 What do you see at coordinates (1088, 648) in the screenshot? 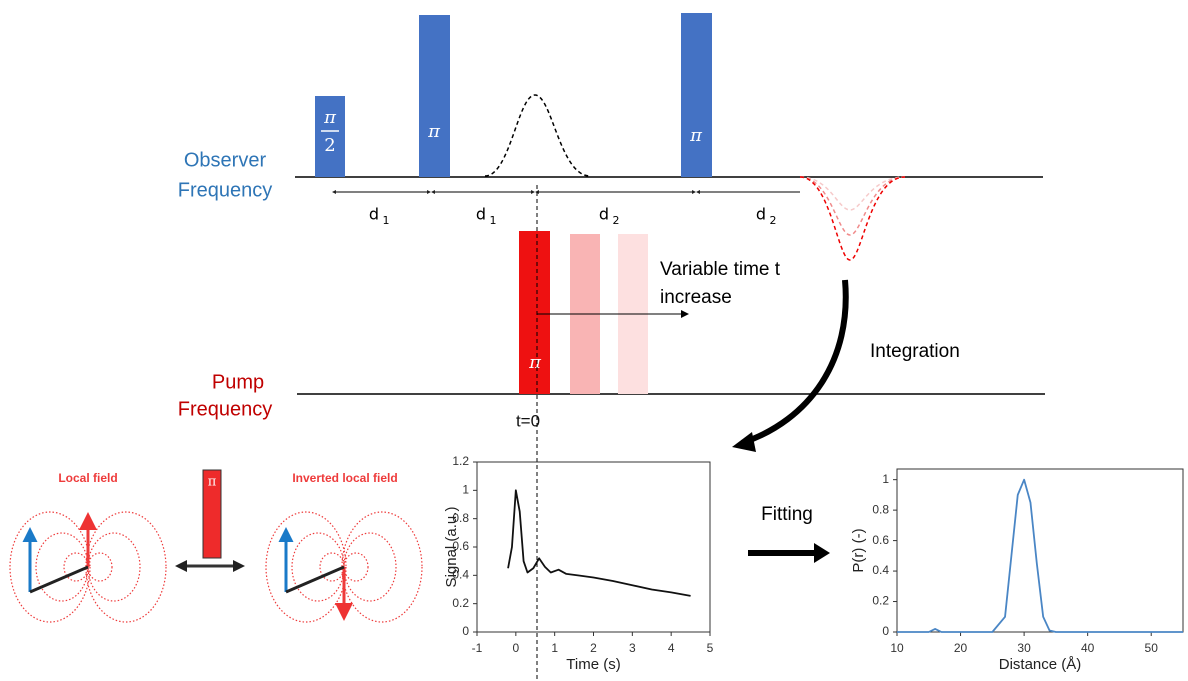
I see `x-tick-label: 40` at bounding box center [1088, 648].